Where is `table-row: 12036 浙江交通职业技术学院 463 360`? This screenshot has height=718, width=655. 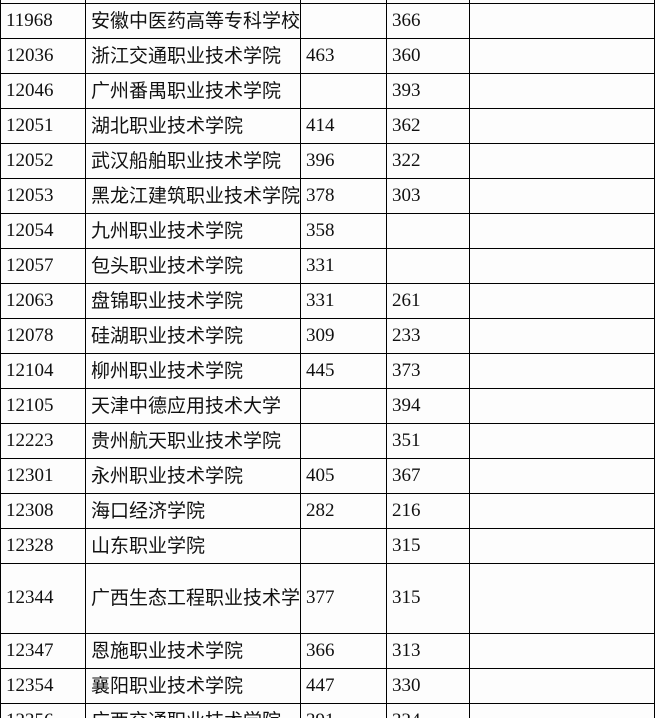 table-row: 12036 浙江交通职业技术学院 463 360 is located at coordinates (327, 56).